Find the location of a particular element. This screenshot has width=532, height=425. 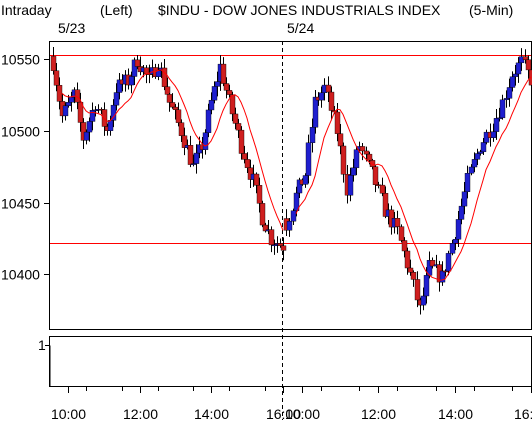

axis-side-label: (Left) is located at coordinates (116, 10).